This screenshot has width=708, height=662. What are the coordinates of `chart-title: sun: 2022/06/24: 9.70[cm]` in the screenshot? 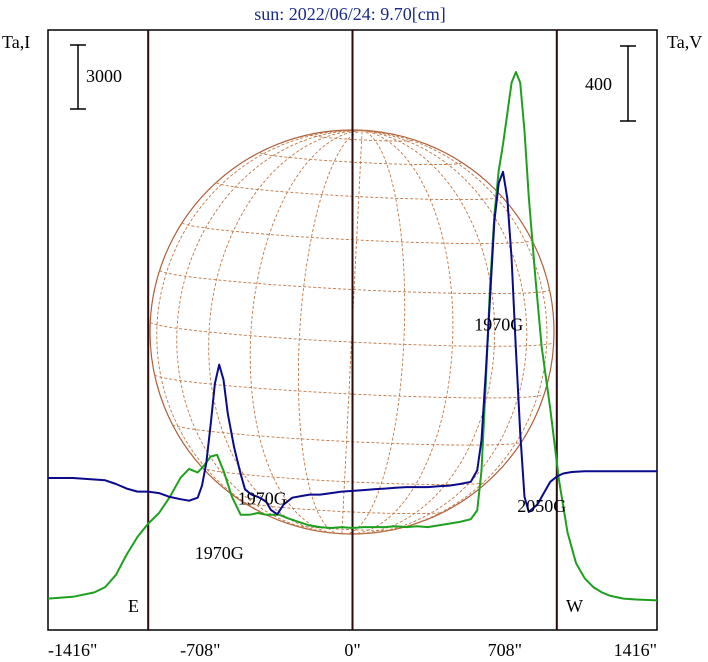 It's located at (350, 14).